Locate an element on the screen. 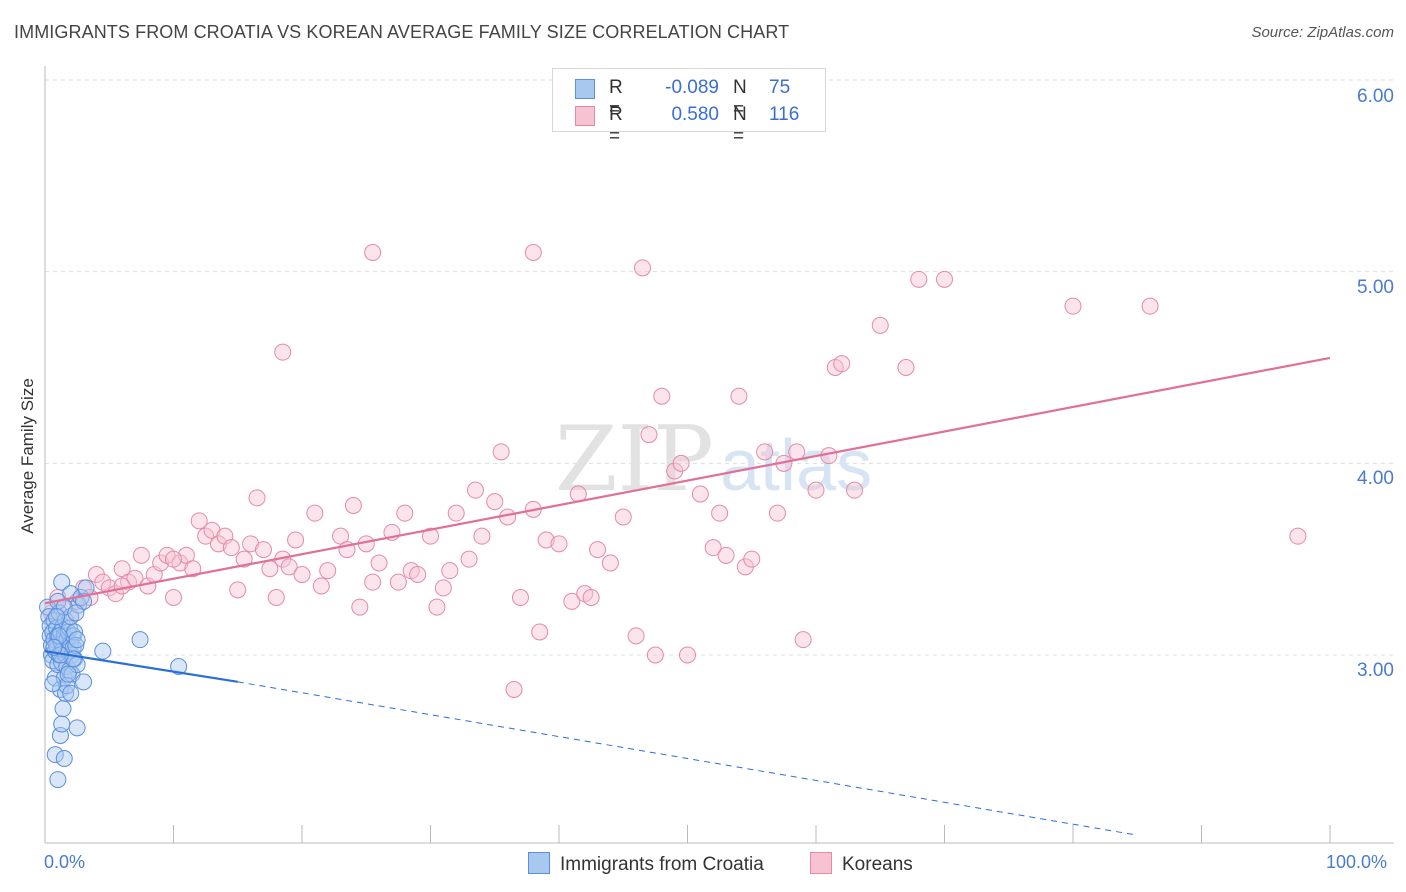  bottom-legend-label-croatia: Immigrants from Croatia is located at coordinates (662, 864).